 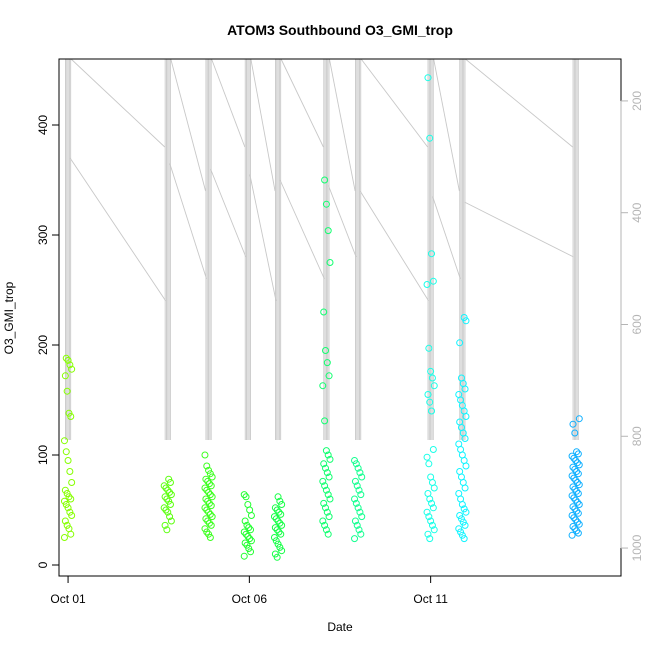 What do you see at coordinates (430, 599) in the screenshot?
I see `x-tick-label: Oct 11` at bounding box center [430, 599].